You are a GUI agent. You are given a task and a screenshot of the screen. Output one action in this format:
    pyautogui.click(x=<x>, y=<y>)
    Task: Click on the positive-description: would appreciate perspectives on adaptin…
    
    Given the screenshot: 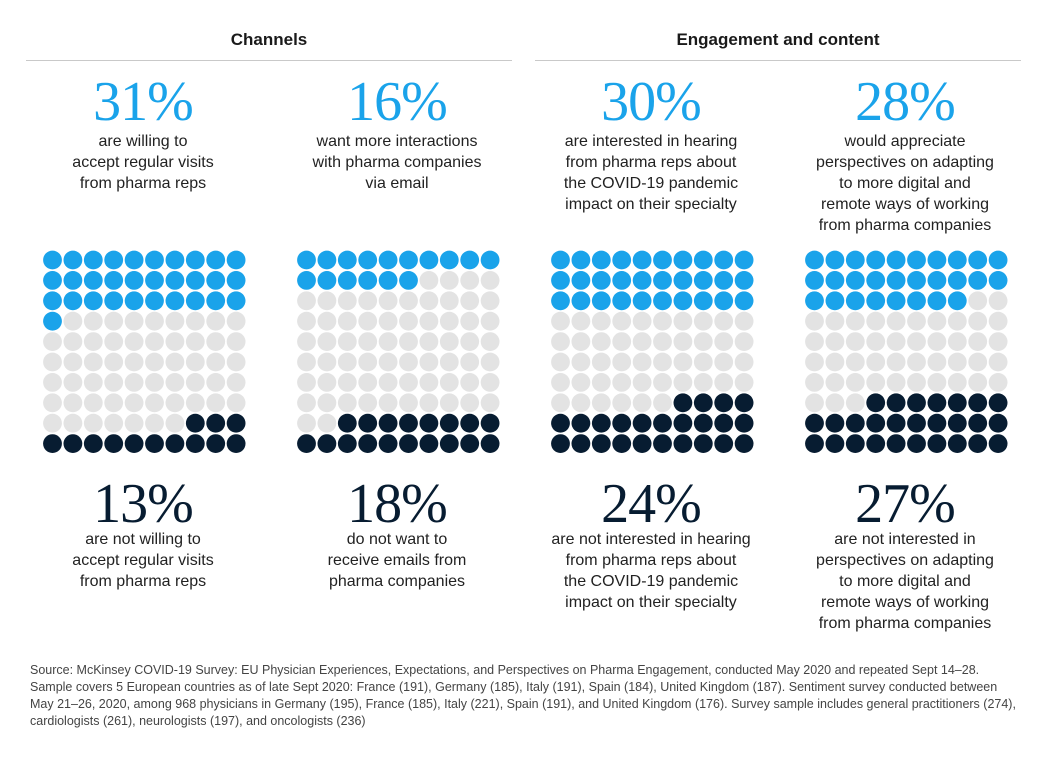 What is the action you would take?
    pyautogui.click(x=905, y=183)
    